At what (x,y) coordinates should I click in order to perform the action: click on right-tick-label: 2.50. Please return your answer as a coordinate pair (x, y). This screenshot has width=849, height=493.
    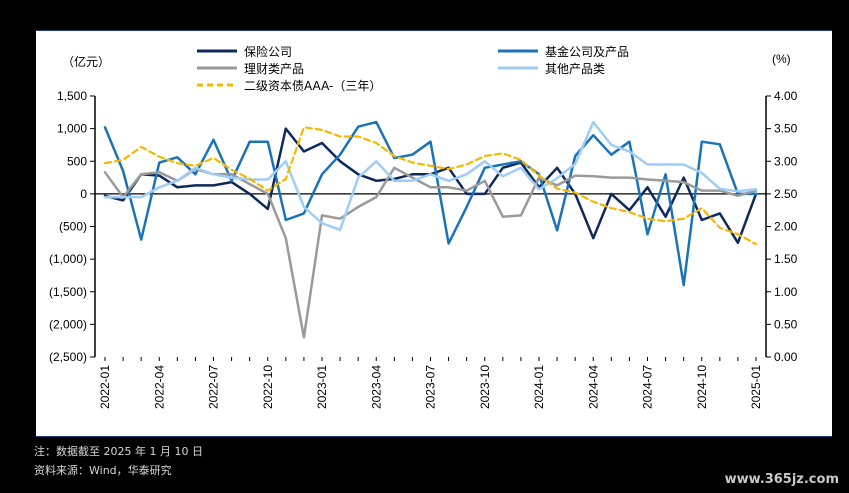
    Looking at the image, I should click on (786, 194).